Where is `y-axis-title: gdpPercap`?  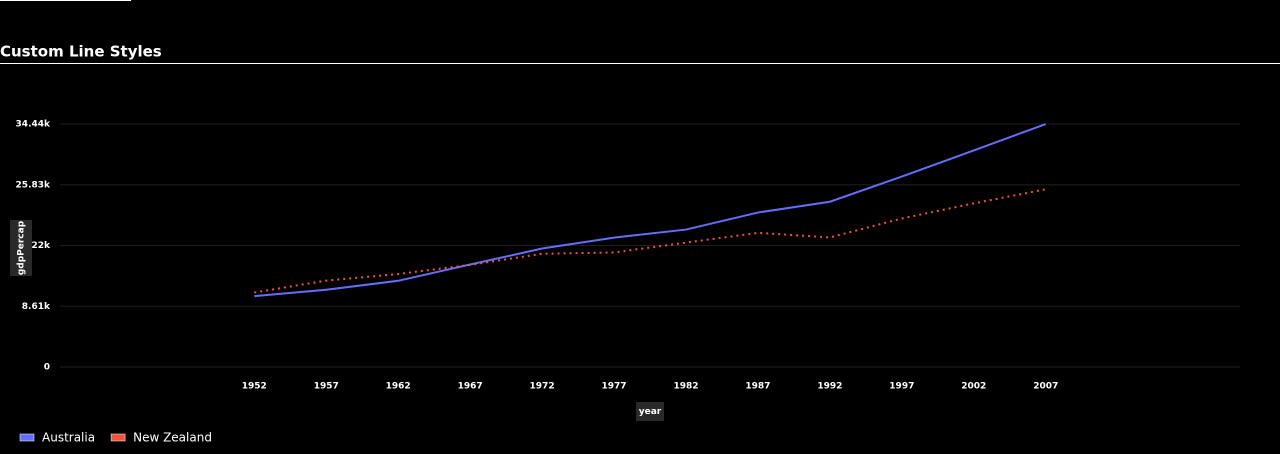 y-axis-title: gdpPercap is located at coordinates (22, 247).